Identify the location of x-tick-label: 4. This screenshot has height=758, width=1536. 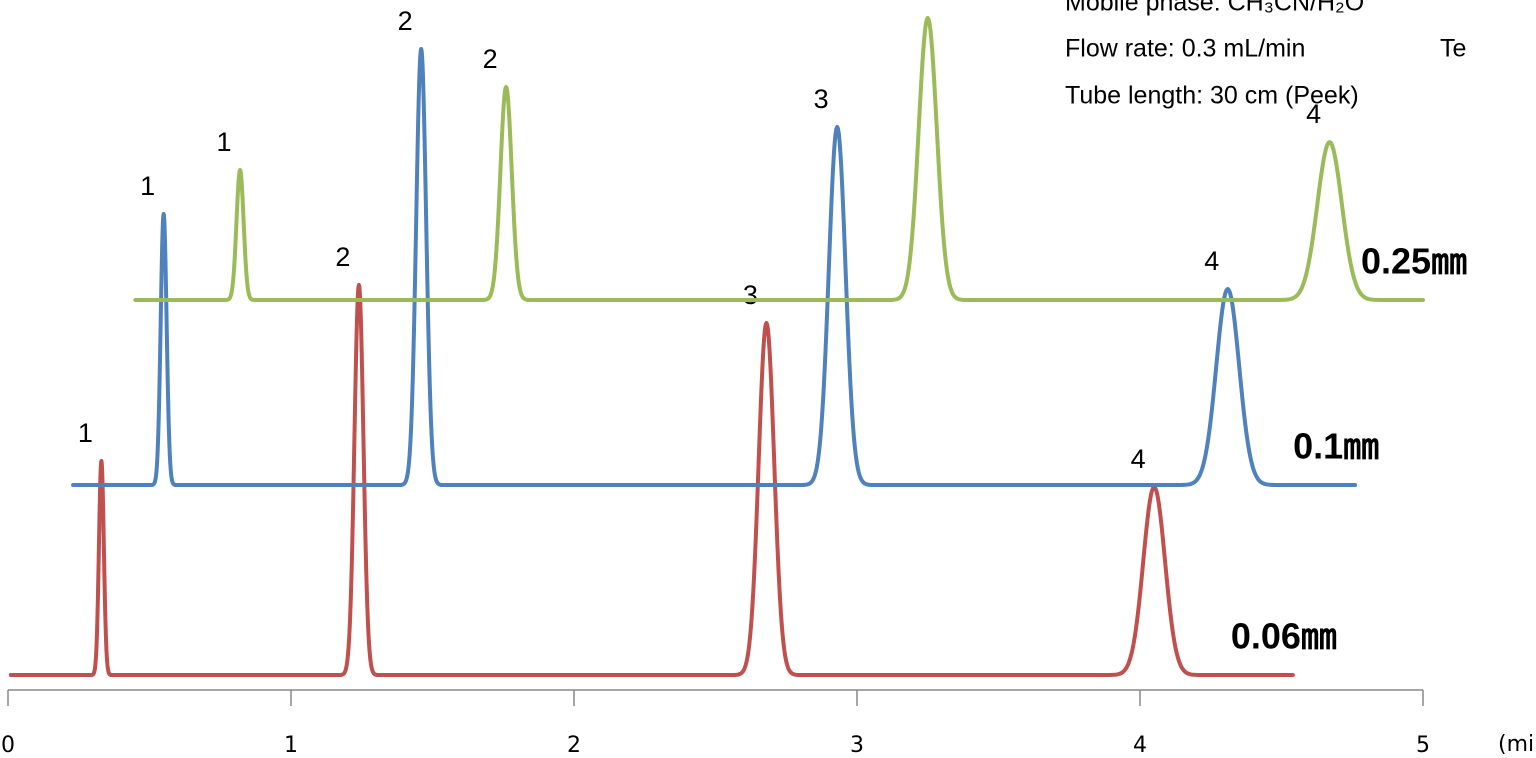
(1140, 745).